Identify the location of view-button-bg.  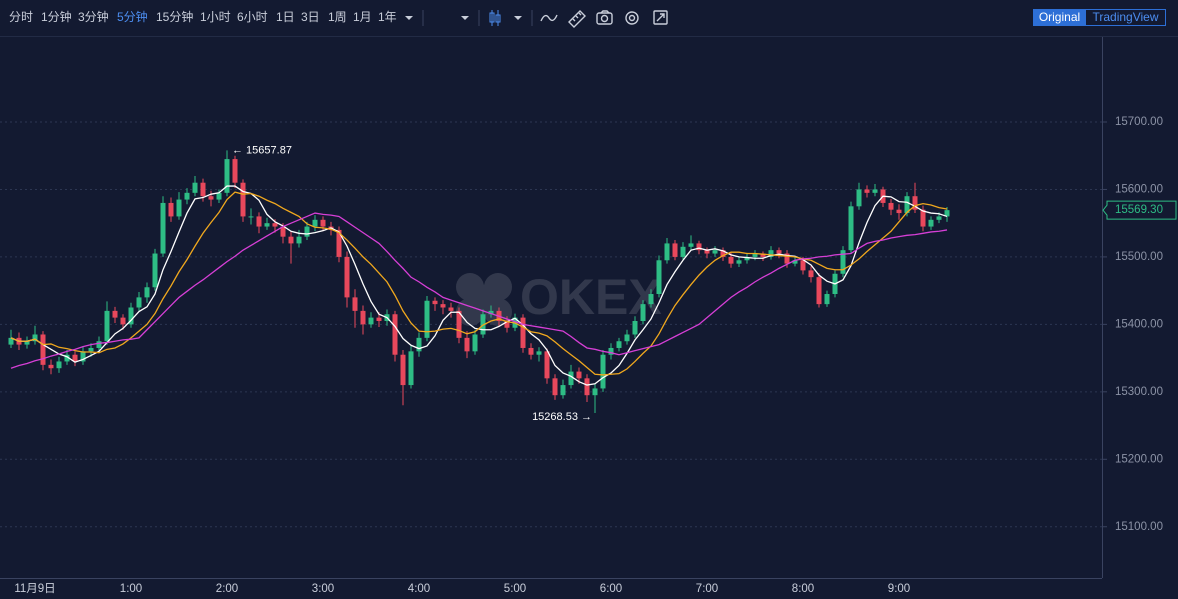
(1125, 17).